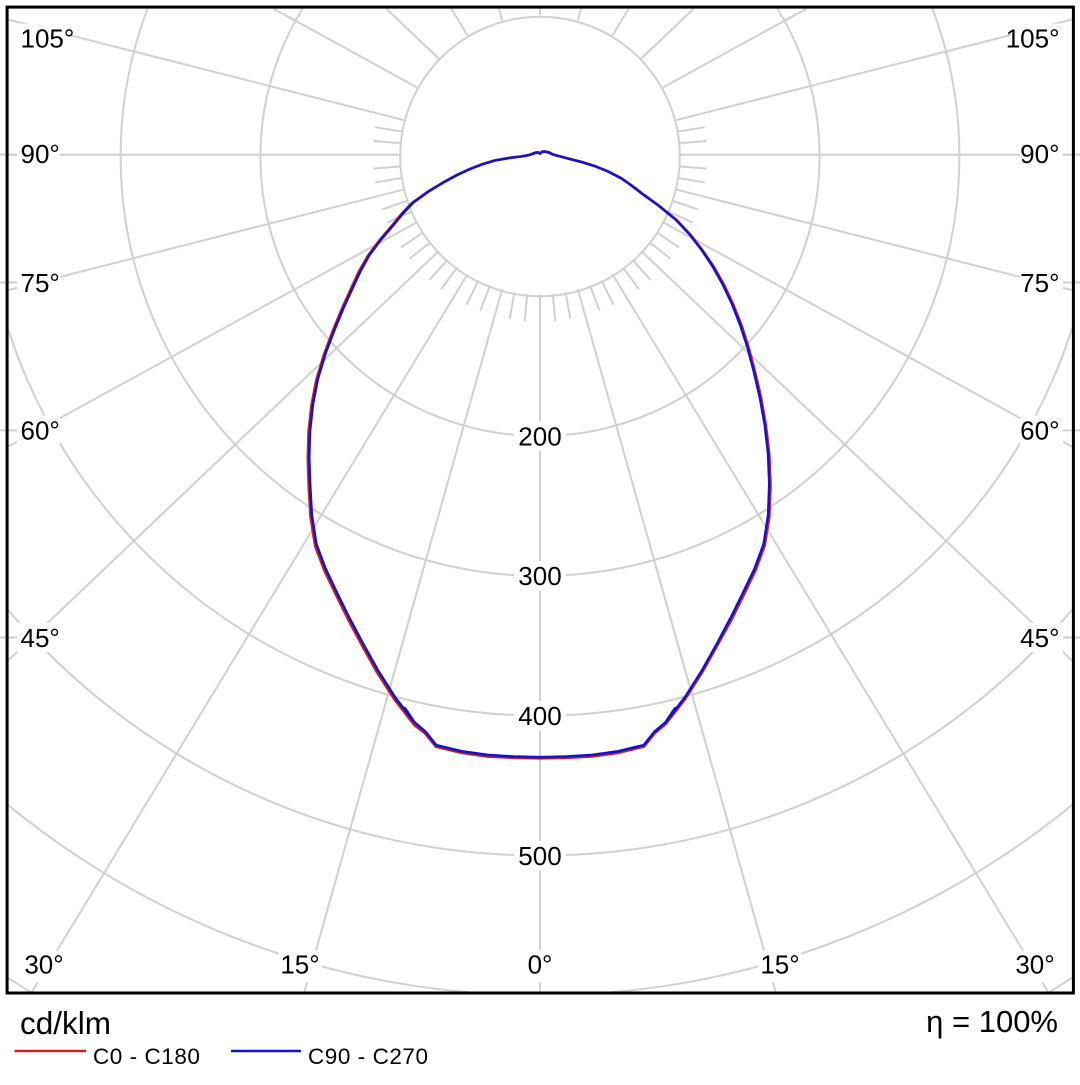 Image resolution: width=1080 pixels, height=1085 pixels. What do you see at coordinates (540, 965) in the screenshot?
I see `svg-text: 0°` at bounding box center [540, 965].